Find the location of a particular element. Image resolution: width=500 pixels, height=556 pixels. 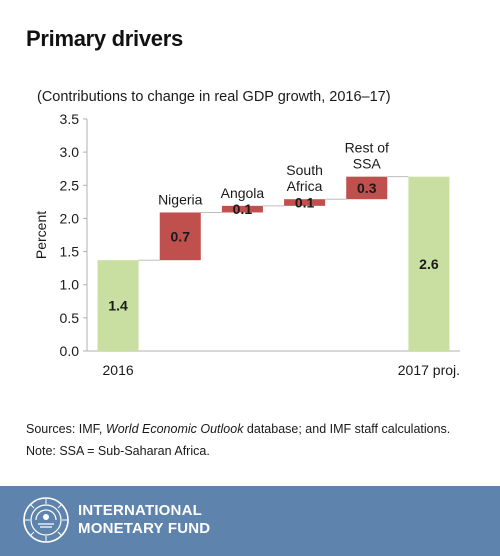

y-tick-label: 1.5 is located at coordinates (70, 252).